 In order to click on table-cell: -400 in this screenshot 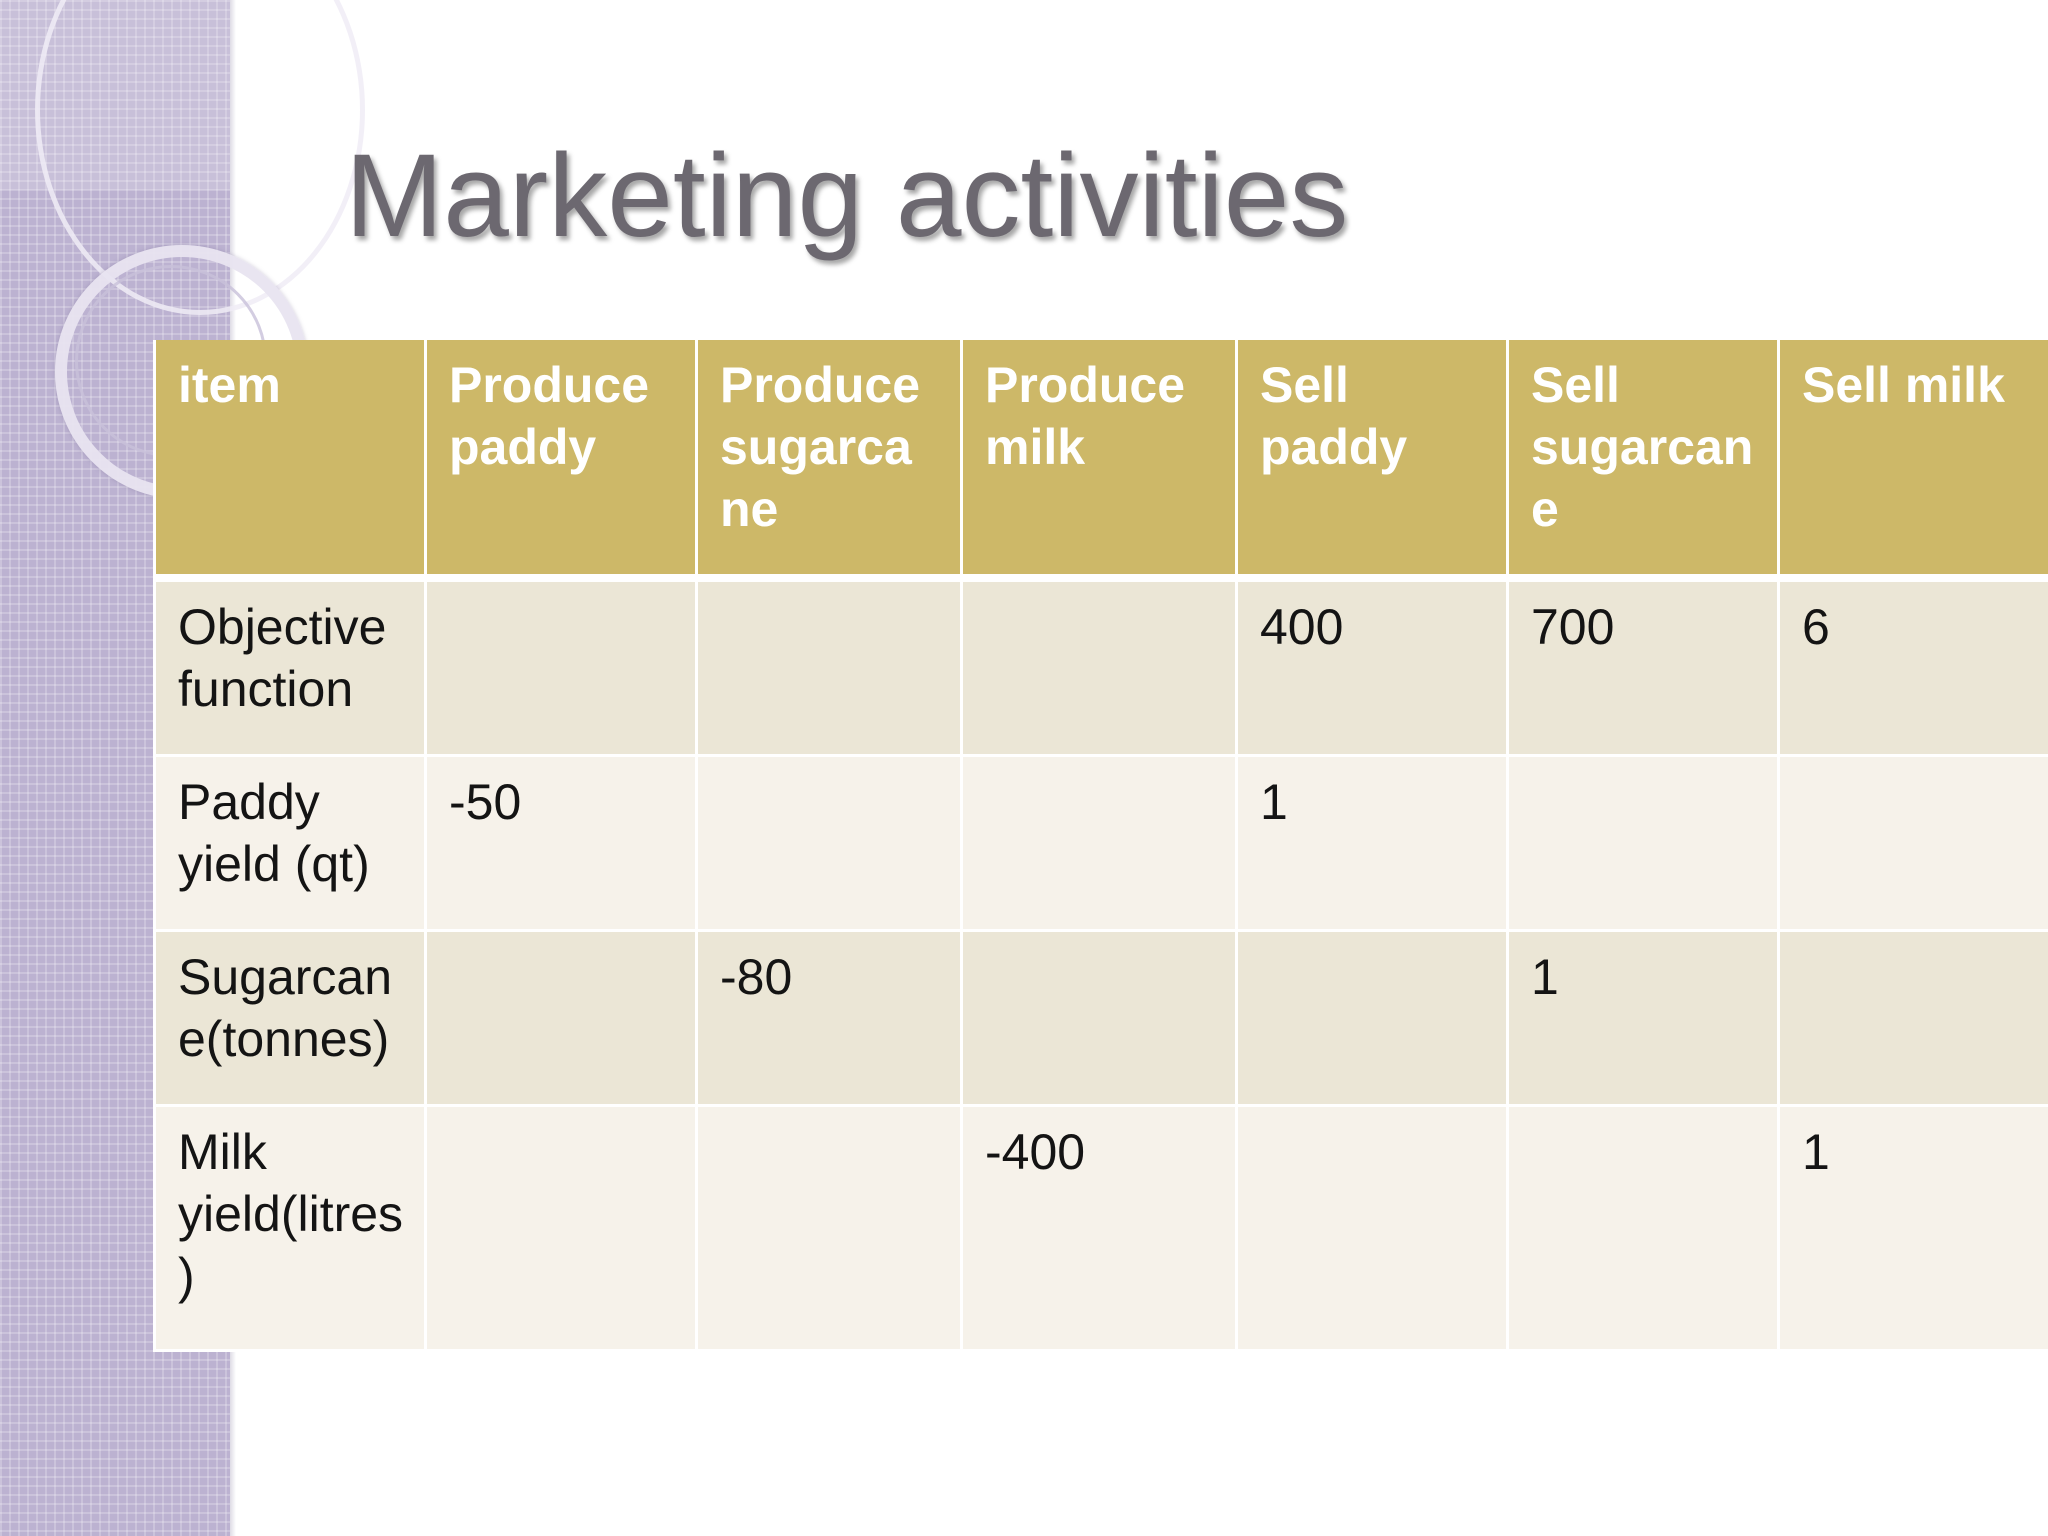, I will do `click(1099, 1228)`.